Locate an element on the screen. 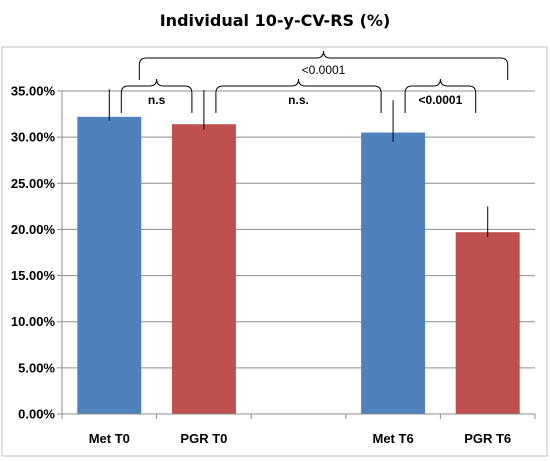  x-tick-label: Met T6 is located at coordinates (393, 438).